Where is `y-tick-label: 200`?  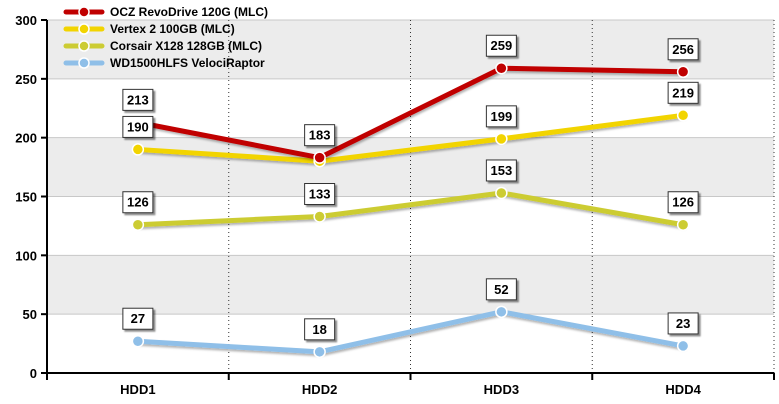 y-tick-label: 200 is located at coordinates (26, 138).